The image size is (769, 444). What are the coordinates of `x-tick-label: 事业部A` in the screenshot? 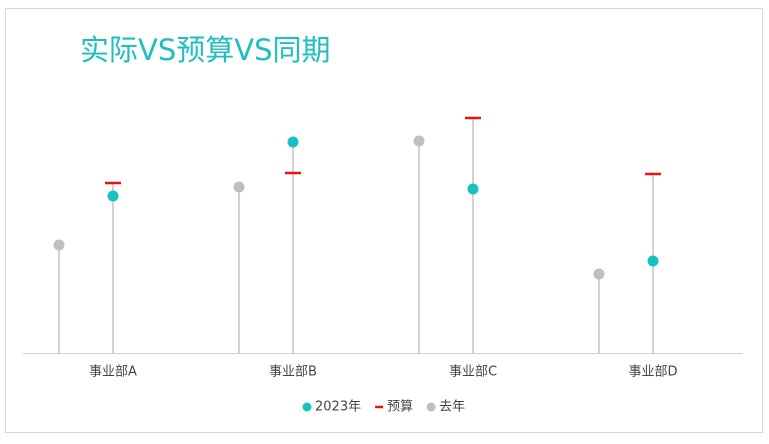 It's located at (113, 372).